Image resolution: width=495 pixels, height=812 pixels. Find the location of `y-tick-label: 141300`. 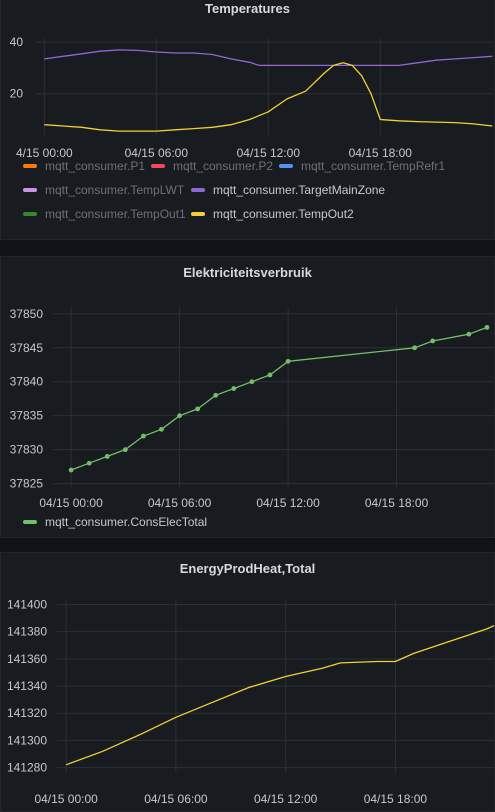

y-tick-label: 141300 is located at coordinates (27, 740).